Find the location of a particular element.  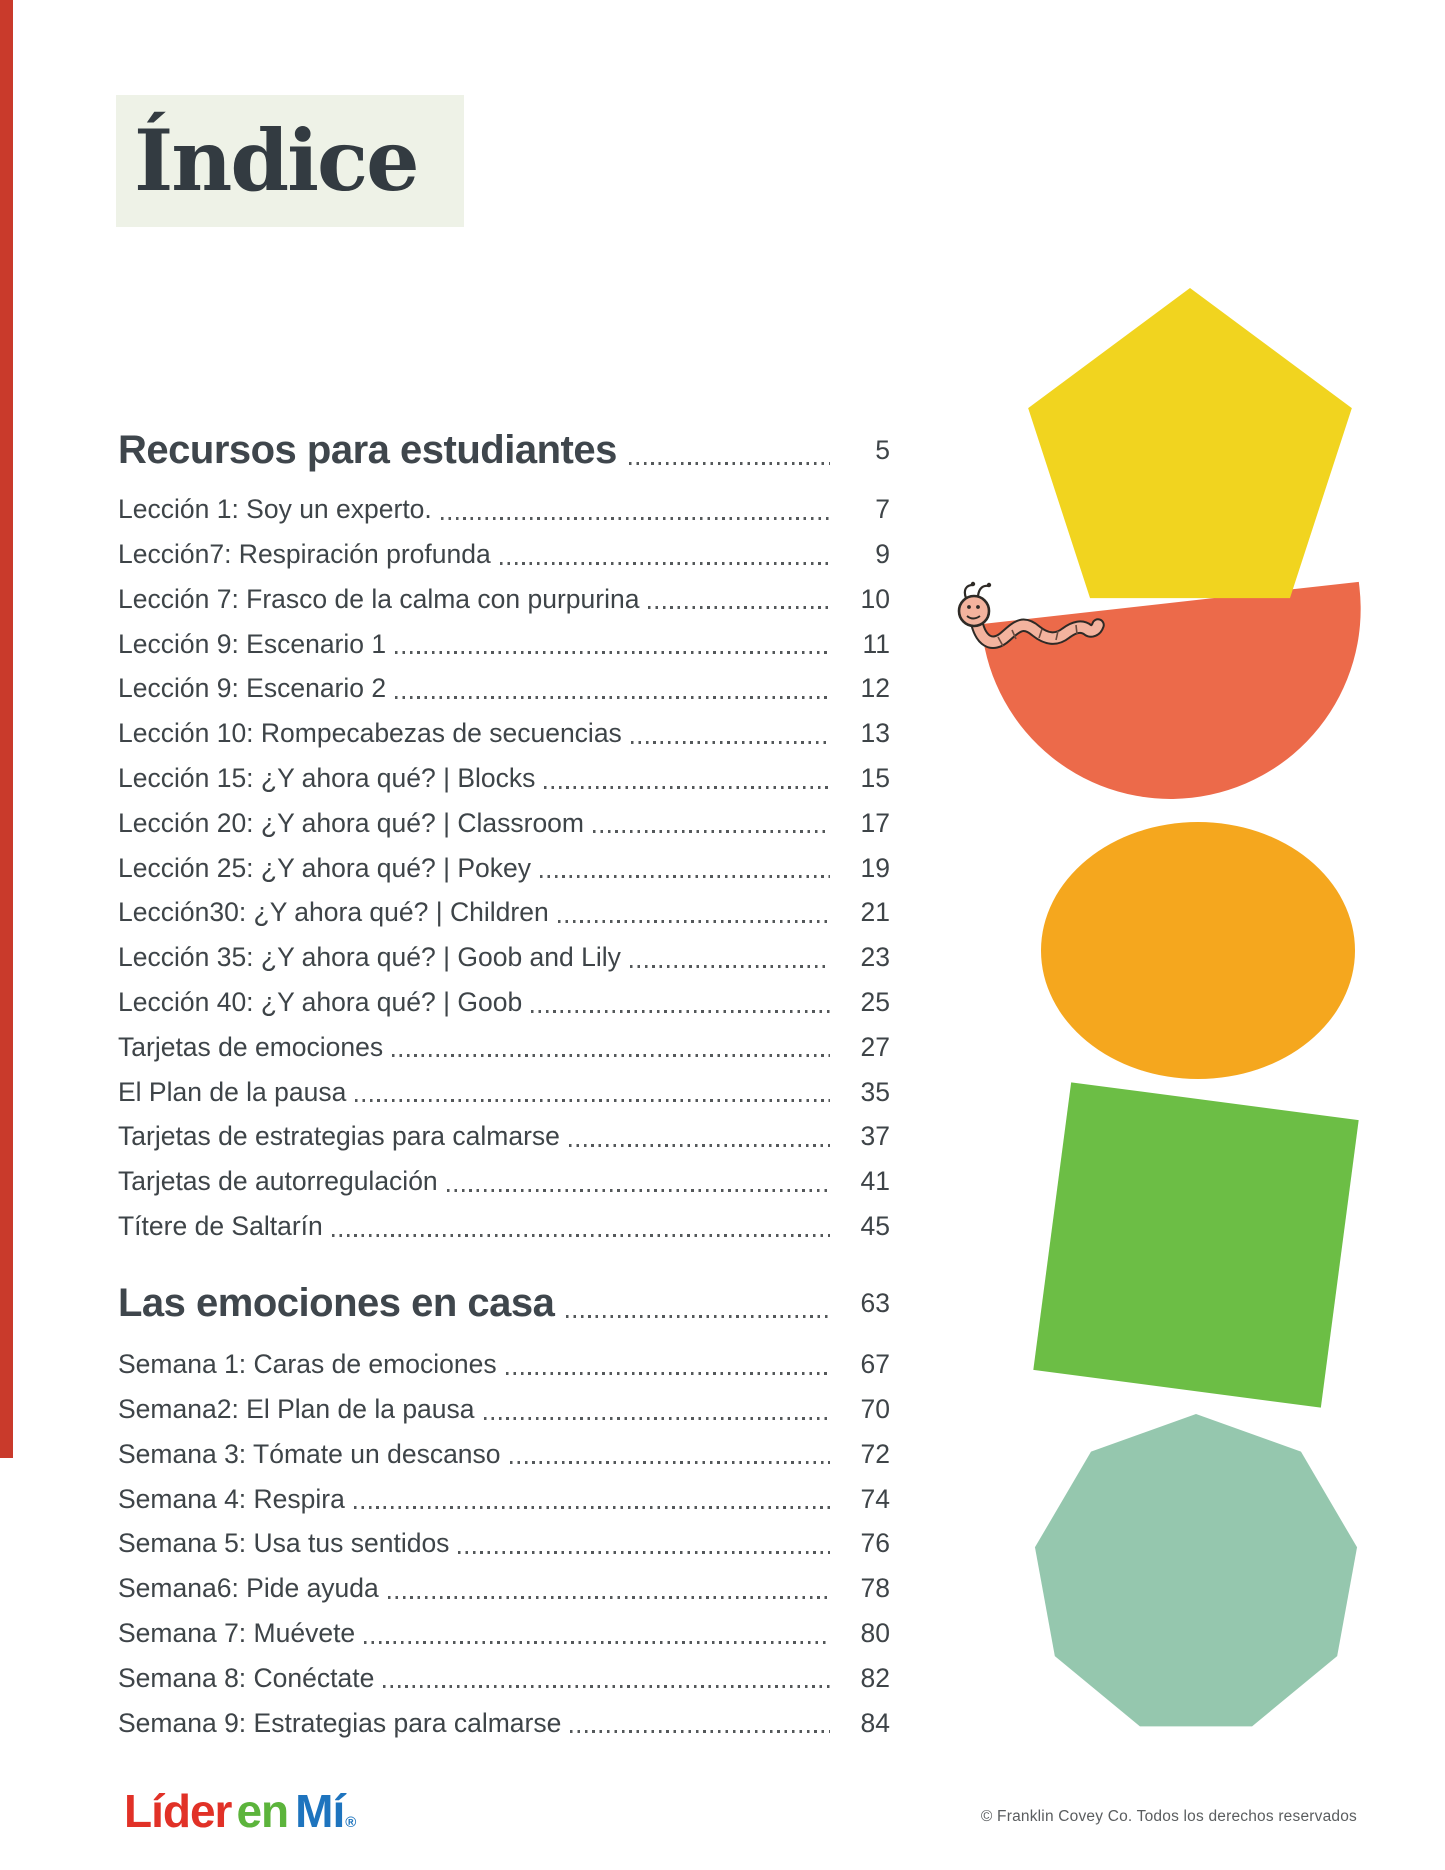

toc-entry: Semana 8: Conéctate 82 is located at coordinates (504, 1678).